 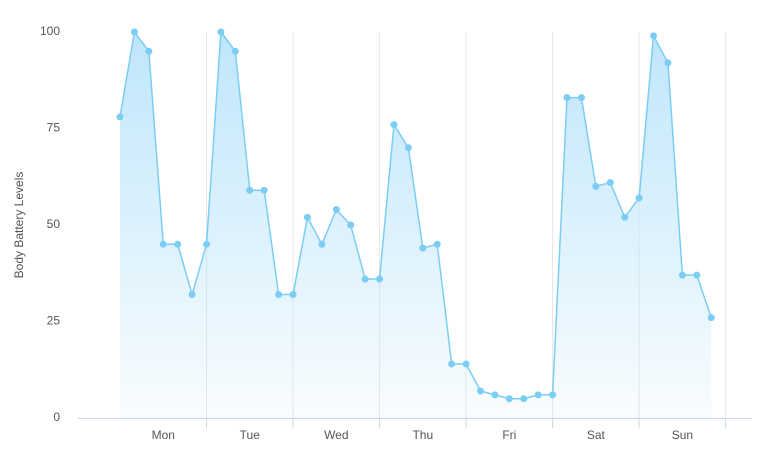 I want to click on x-tick-label: Tue, so click(x=250, y=435).